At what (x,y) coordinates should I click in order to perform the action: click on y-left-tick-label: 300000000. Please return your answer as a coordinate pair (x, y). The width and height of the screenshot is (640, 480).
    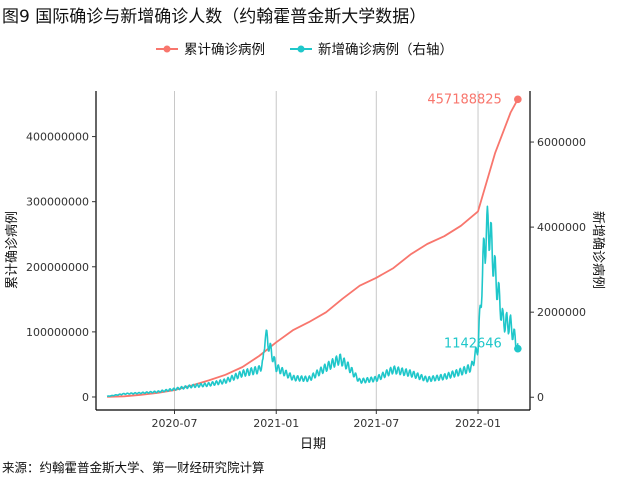
    Looking at the image, I should click on (57, 202).